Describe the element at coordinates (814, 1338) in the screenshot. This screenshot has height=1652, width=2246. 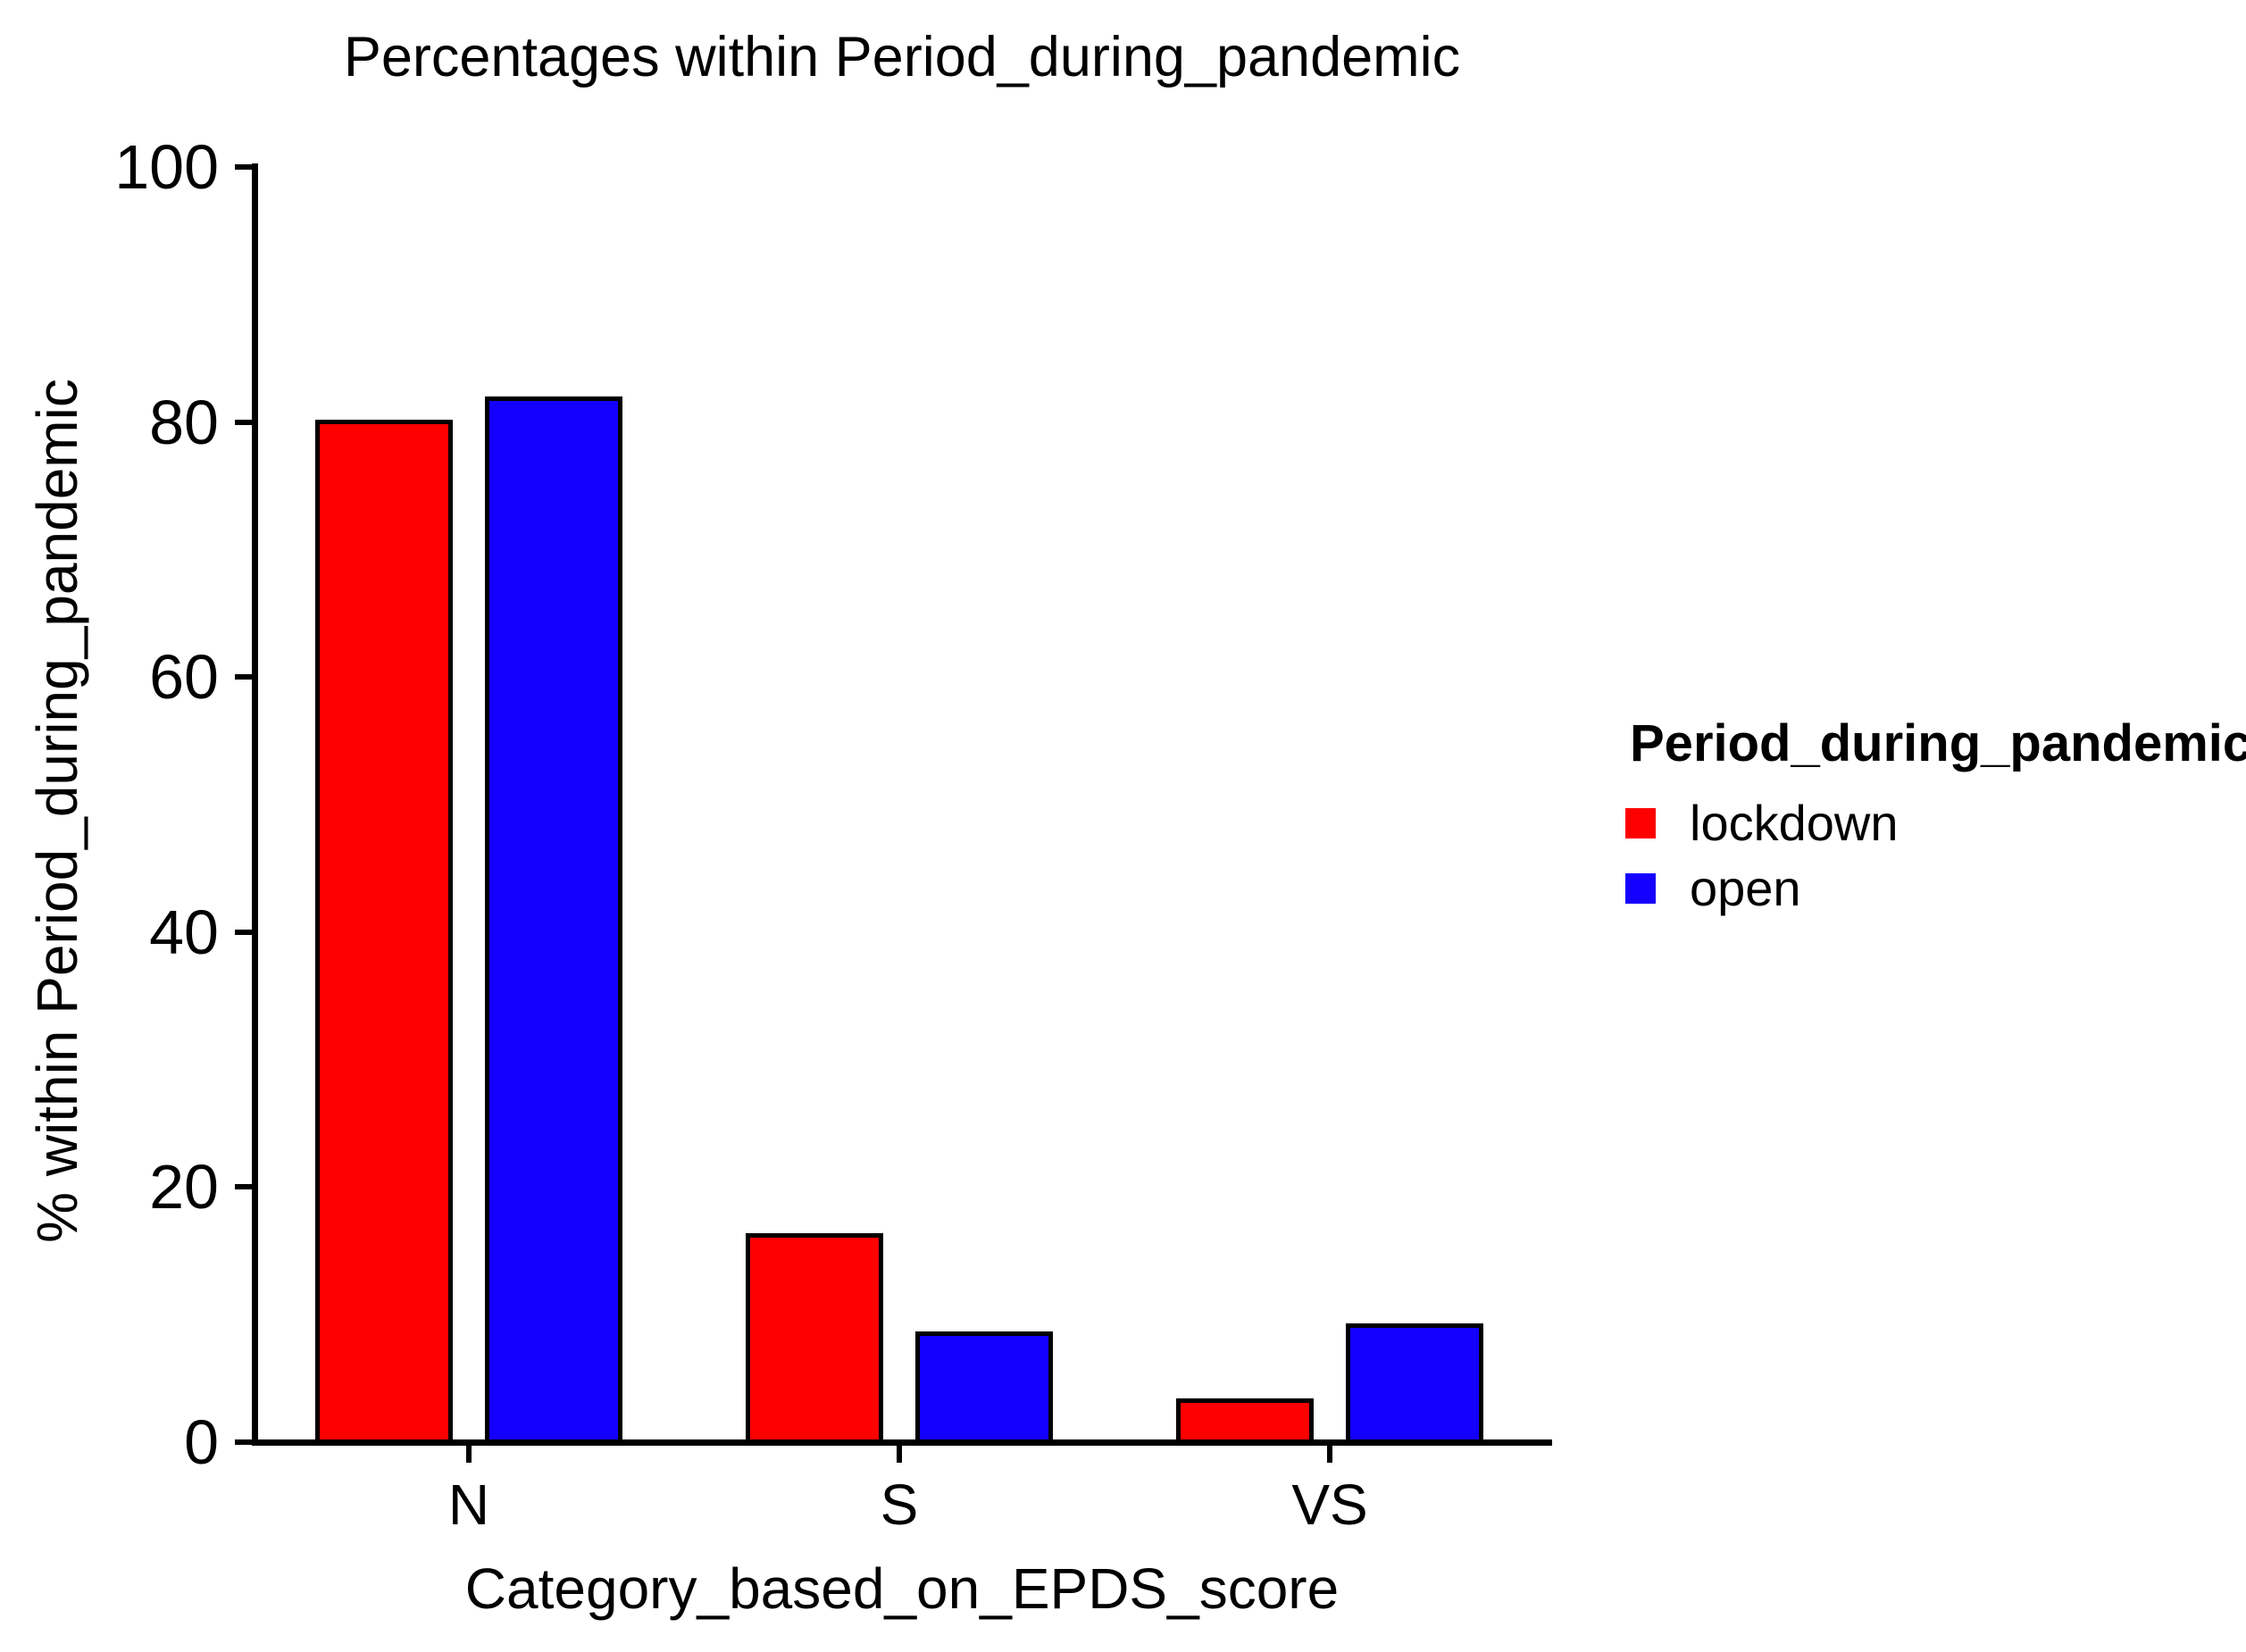
I see `bar-lockdown-S` at that location.